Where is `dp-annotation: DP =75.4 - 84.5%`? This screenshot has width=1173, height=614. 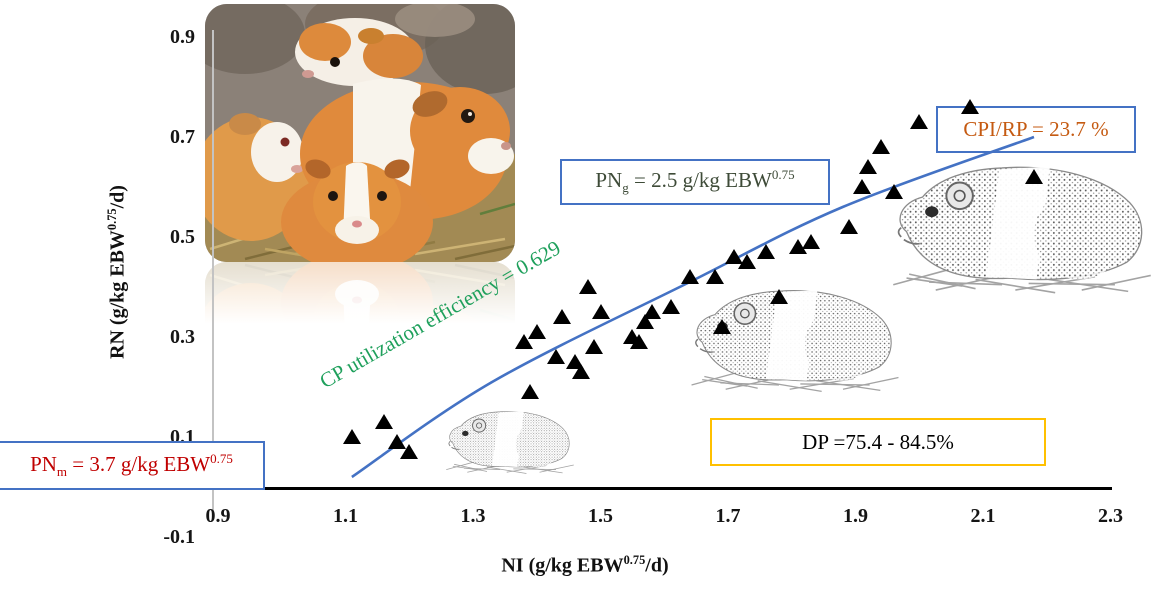
dp-annotation: DP =75.4 - 84.5% is located at coordinates (878, 442).